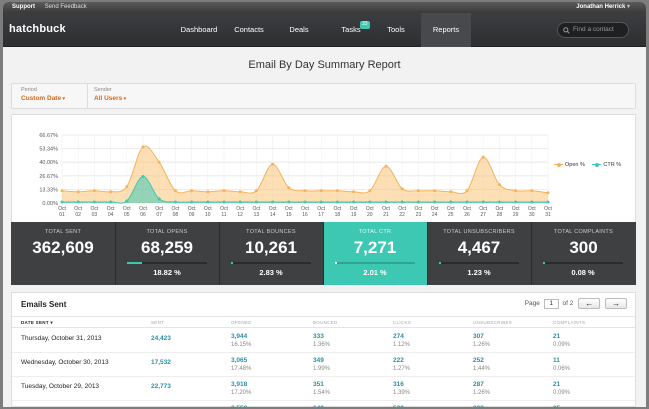 This screenshot has height=409, width=649. I want to click on clicks-percent: 1.27%, so click(402, 369).